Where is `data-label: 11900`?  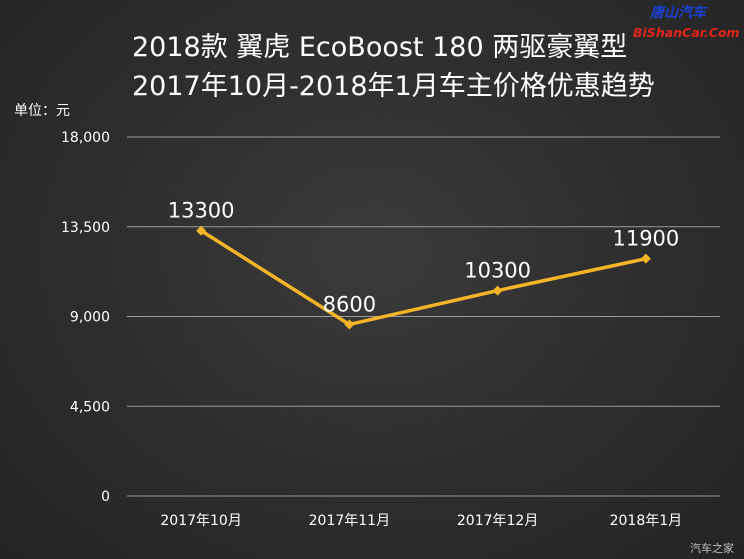
data-label: 11900 is located at coordinates (645, 239).